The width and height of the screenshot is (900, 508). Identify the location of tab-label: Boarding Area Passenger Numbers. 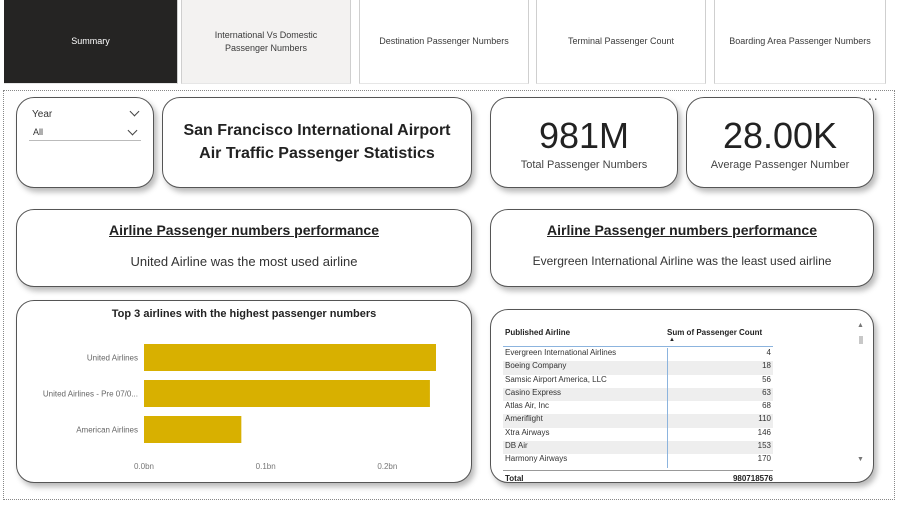
(800, 41).